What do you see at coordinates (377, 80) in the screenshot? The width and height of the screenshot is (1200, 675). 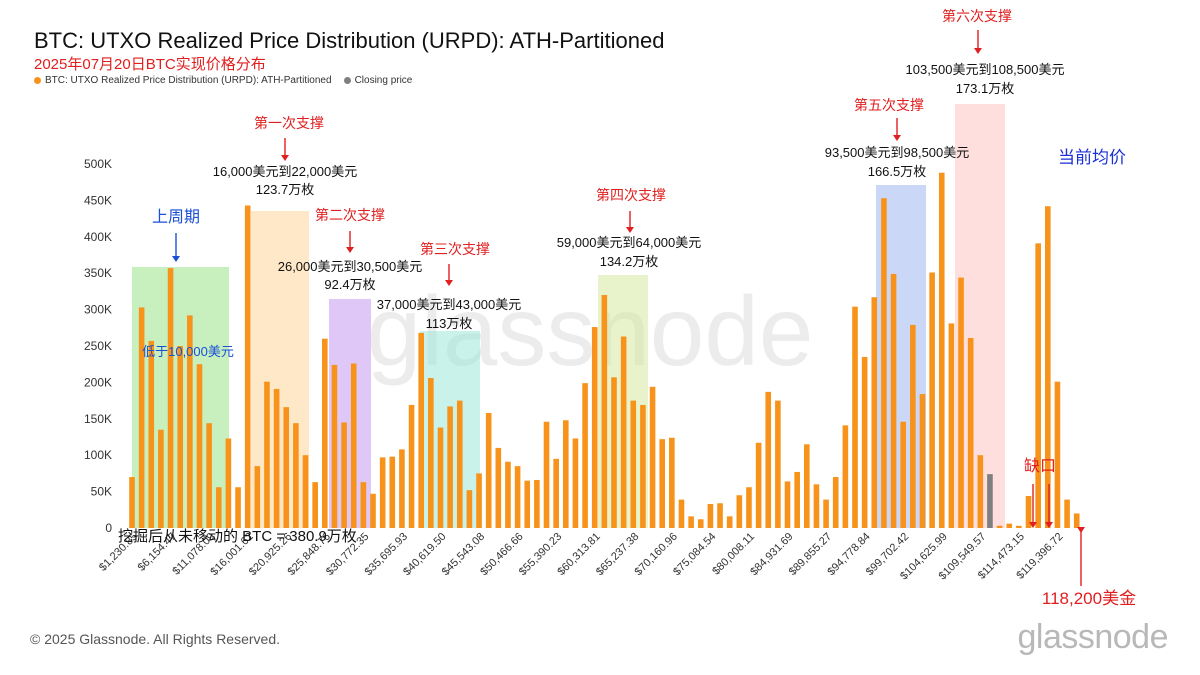 I see `legend-item-closing: Closing price` at bounding box center [377, 80].